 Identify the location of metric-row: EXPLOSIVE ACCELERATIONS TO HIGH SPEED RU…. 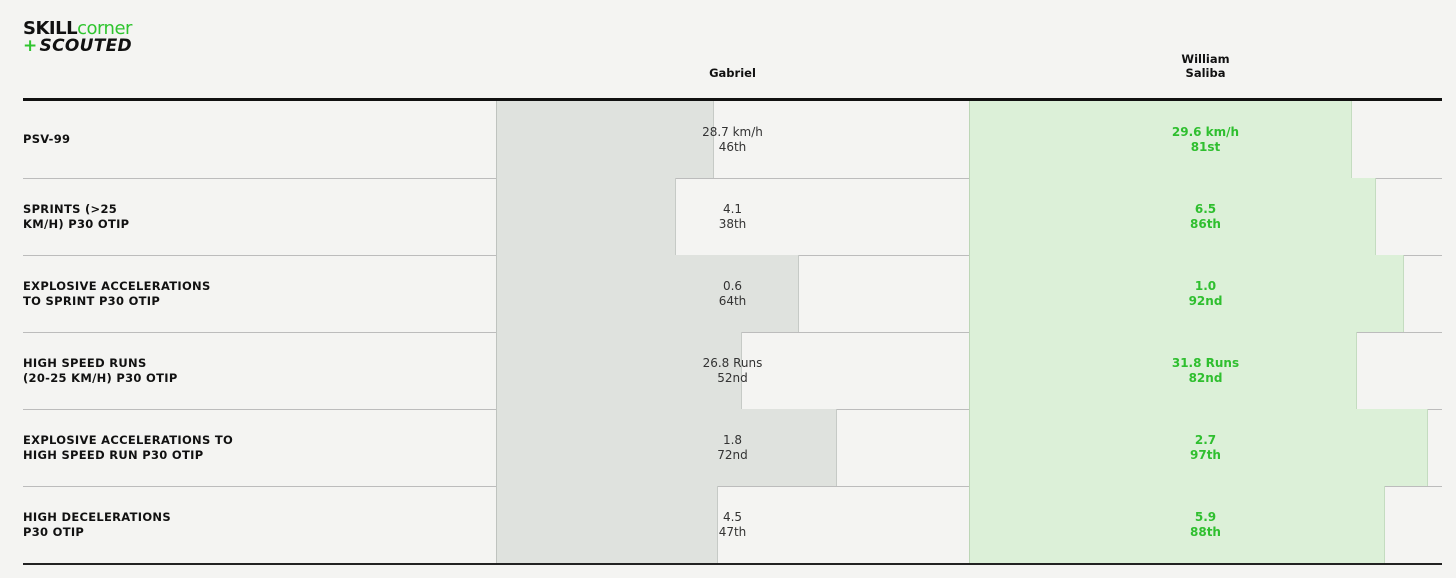
(732, 448).